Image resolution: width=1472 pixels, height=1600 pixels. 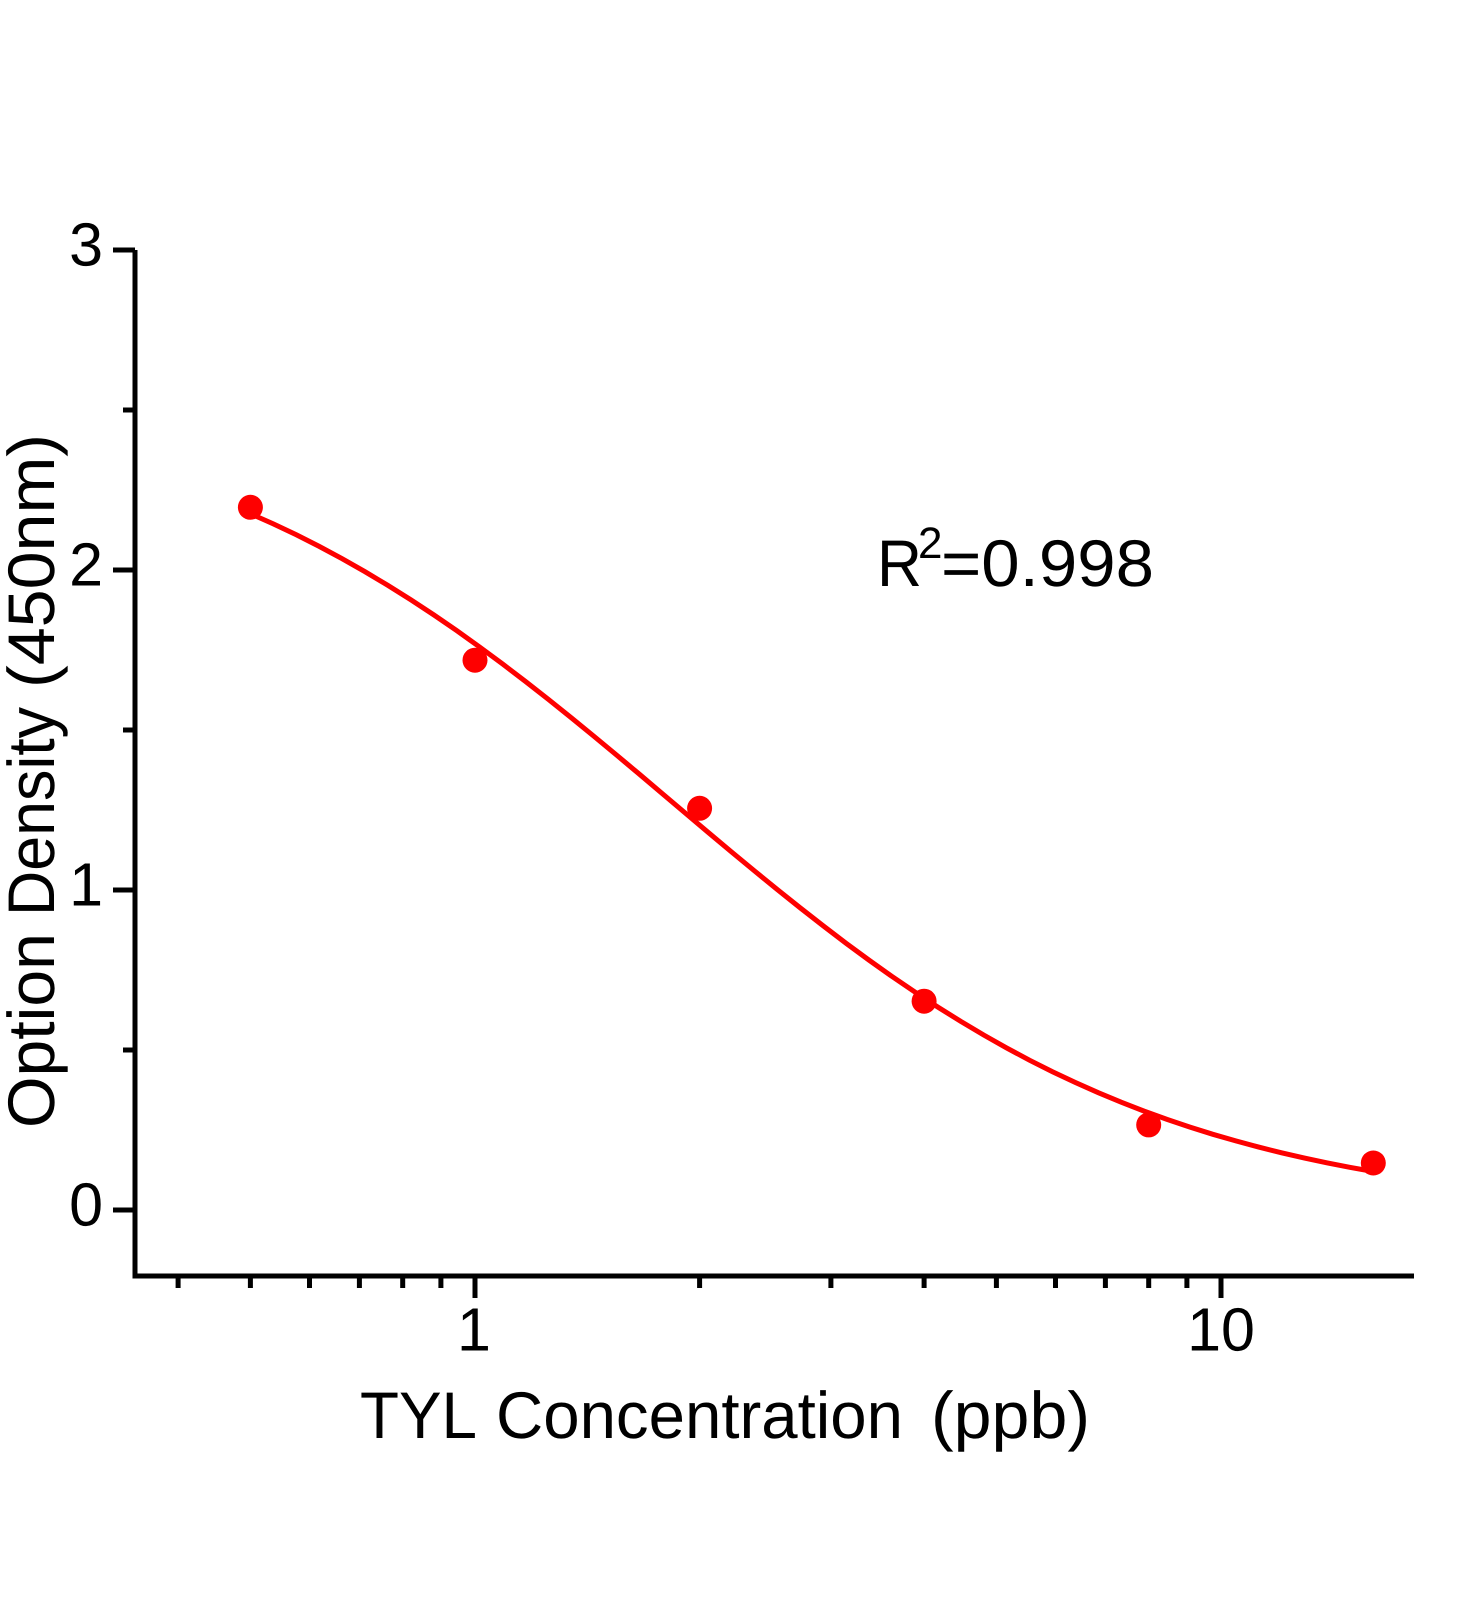 I want to click on svg-text: R, so click(x=899, y=563).